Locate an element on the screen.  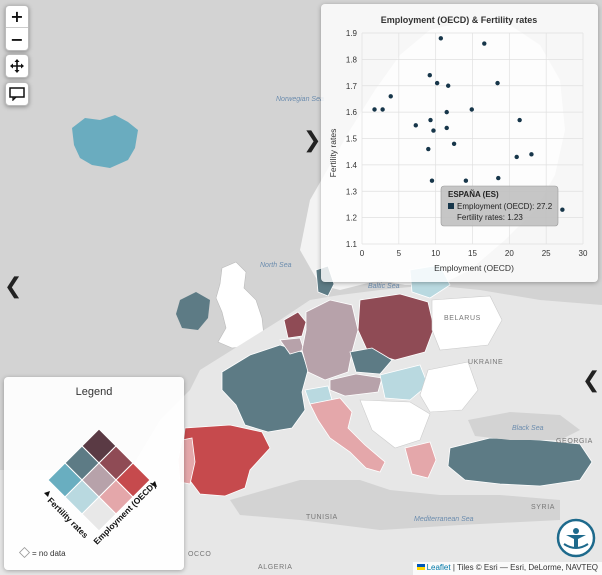
czechia is located at coordinates (371, 361).